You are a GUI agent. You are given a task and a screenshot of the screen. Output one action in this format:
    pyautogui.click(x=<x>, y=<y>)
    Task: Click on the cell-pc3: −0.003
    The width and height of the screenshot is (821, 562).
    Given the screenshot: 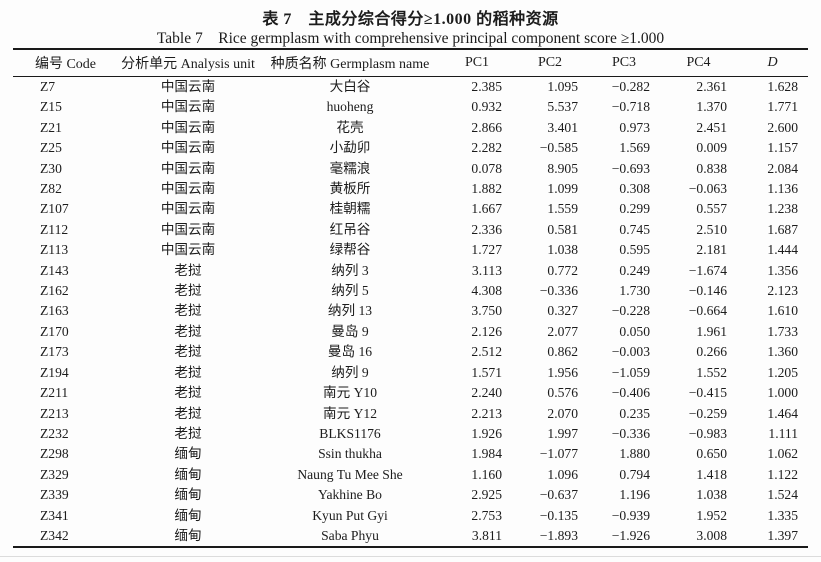 What is the action you would take?
    pyautogui.click(x=630, y=352)
    